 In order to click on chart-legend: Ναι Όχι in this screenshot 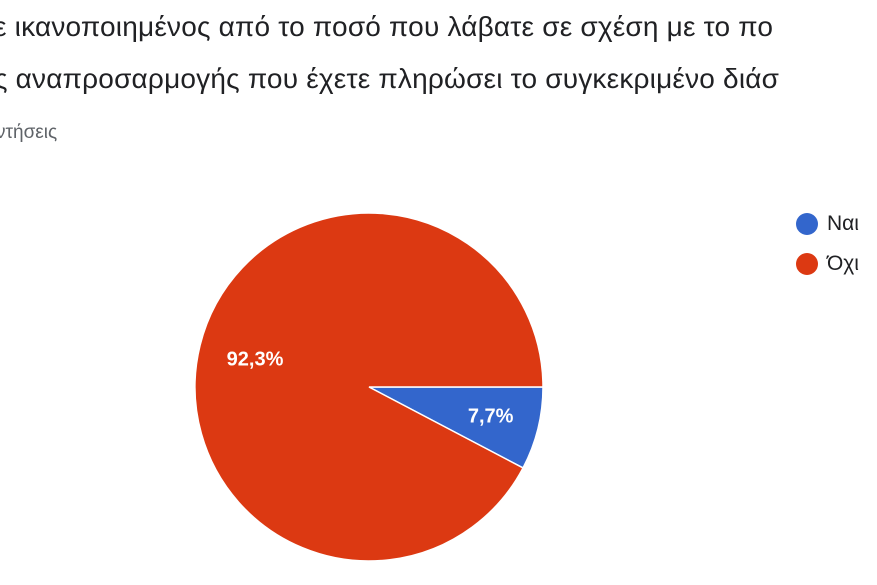, I will do `click(827, 248)`.